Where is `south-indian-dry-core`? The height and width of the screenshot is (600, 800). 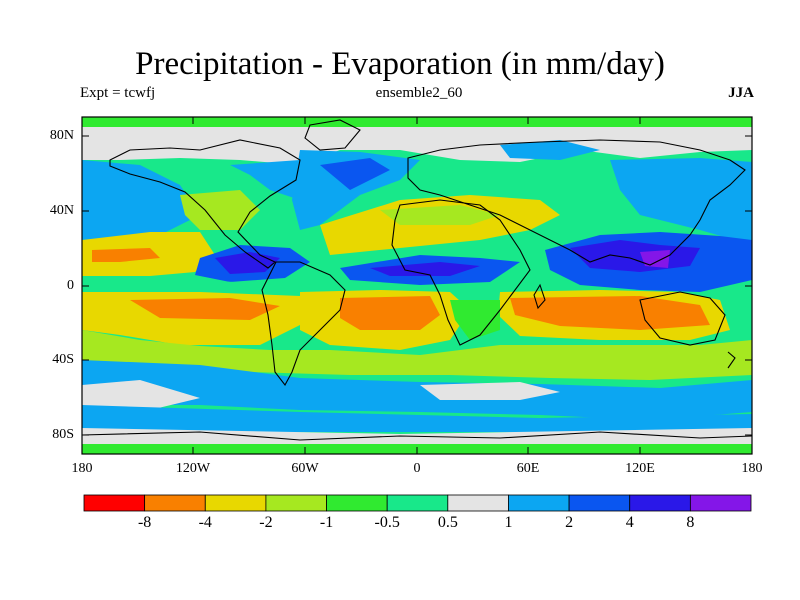 south-indian-dry-core is located at coordinates (610, 313).